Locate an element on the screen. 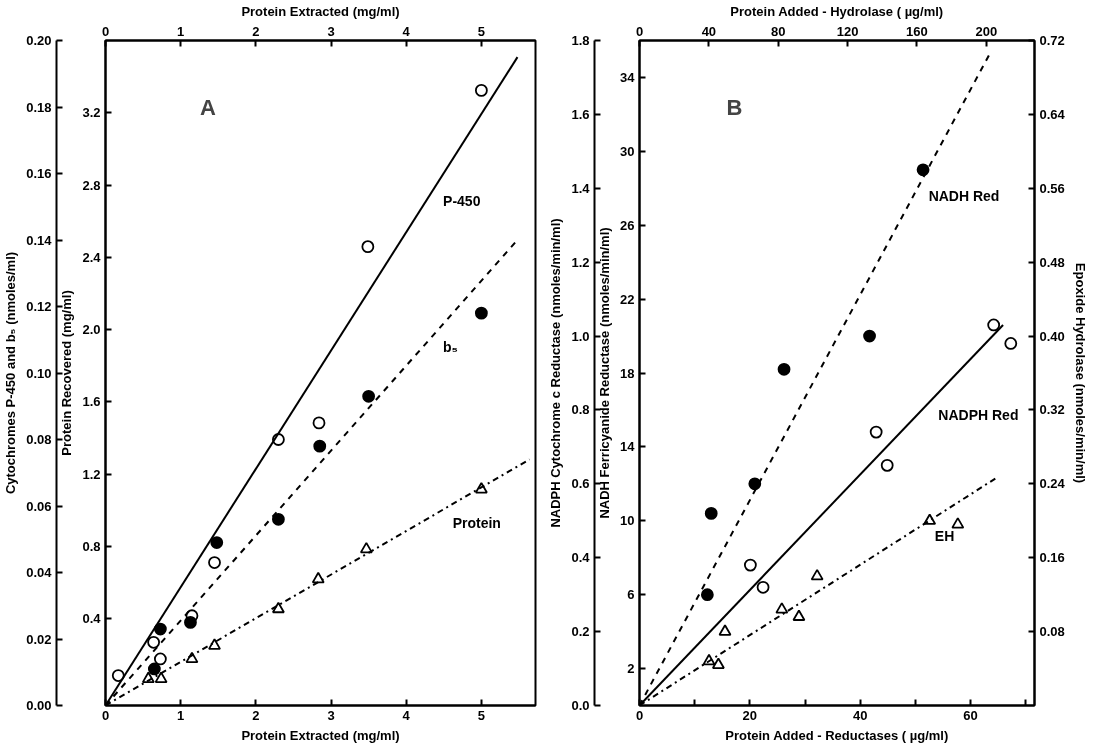 This screenshot has width=1099, height=754. y2-tick-label: 10 is located at coordinates (627, 521).